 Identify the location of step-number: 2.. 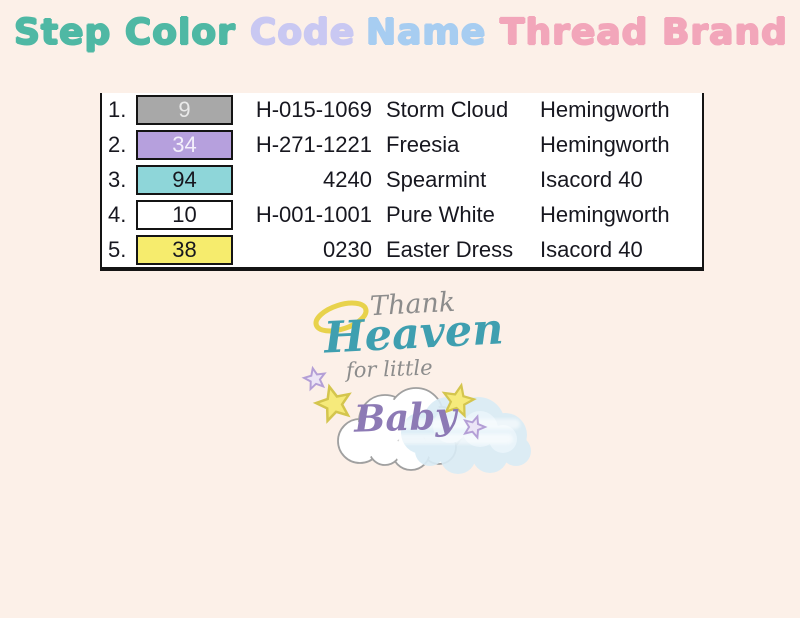
(117, 145).